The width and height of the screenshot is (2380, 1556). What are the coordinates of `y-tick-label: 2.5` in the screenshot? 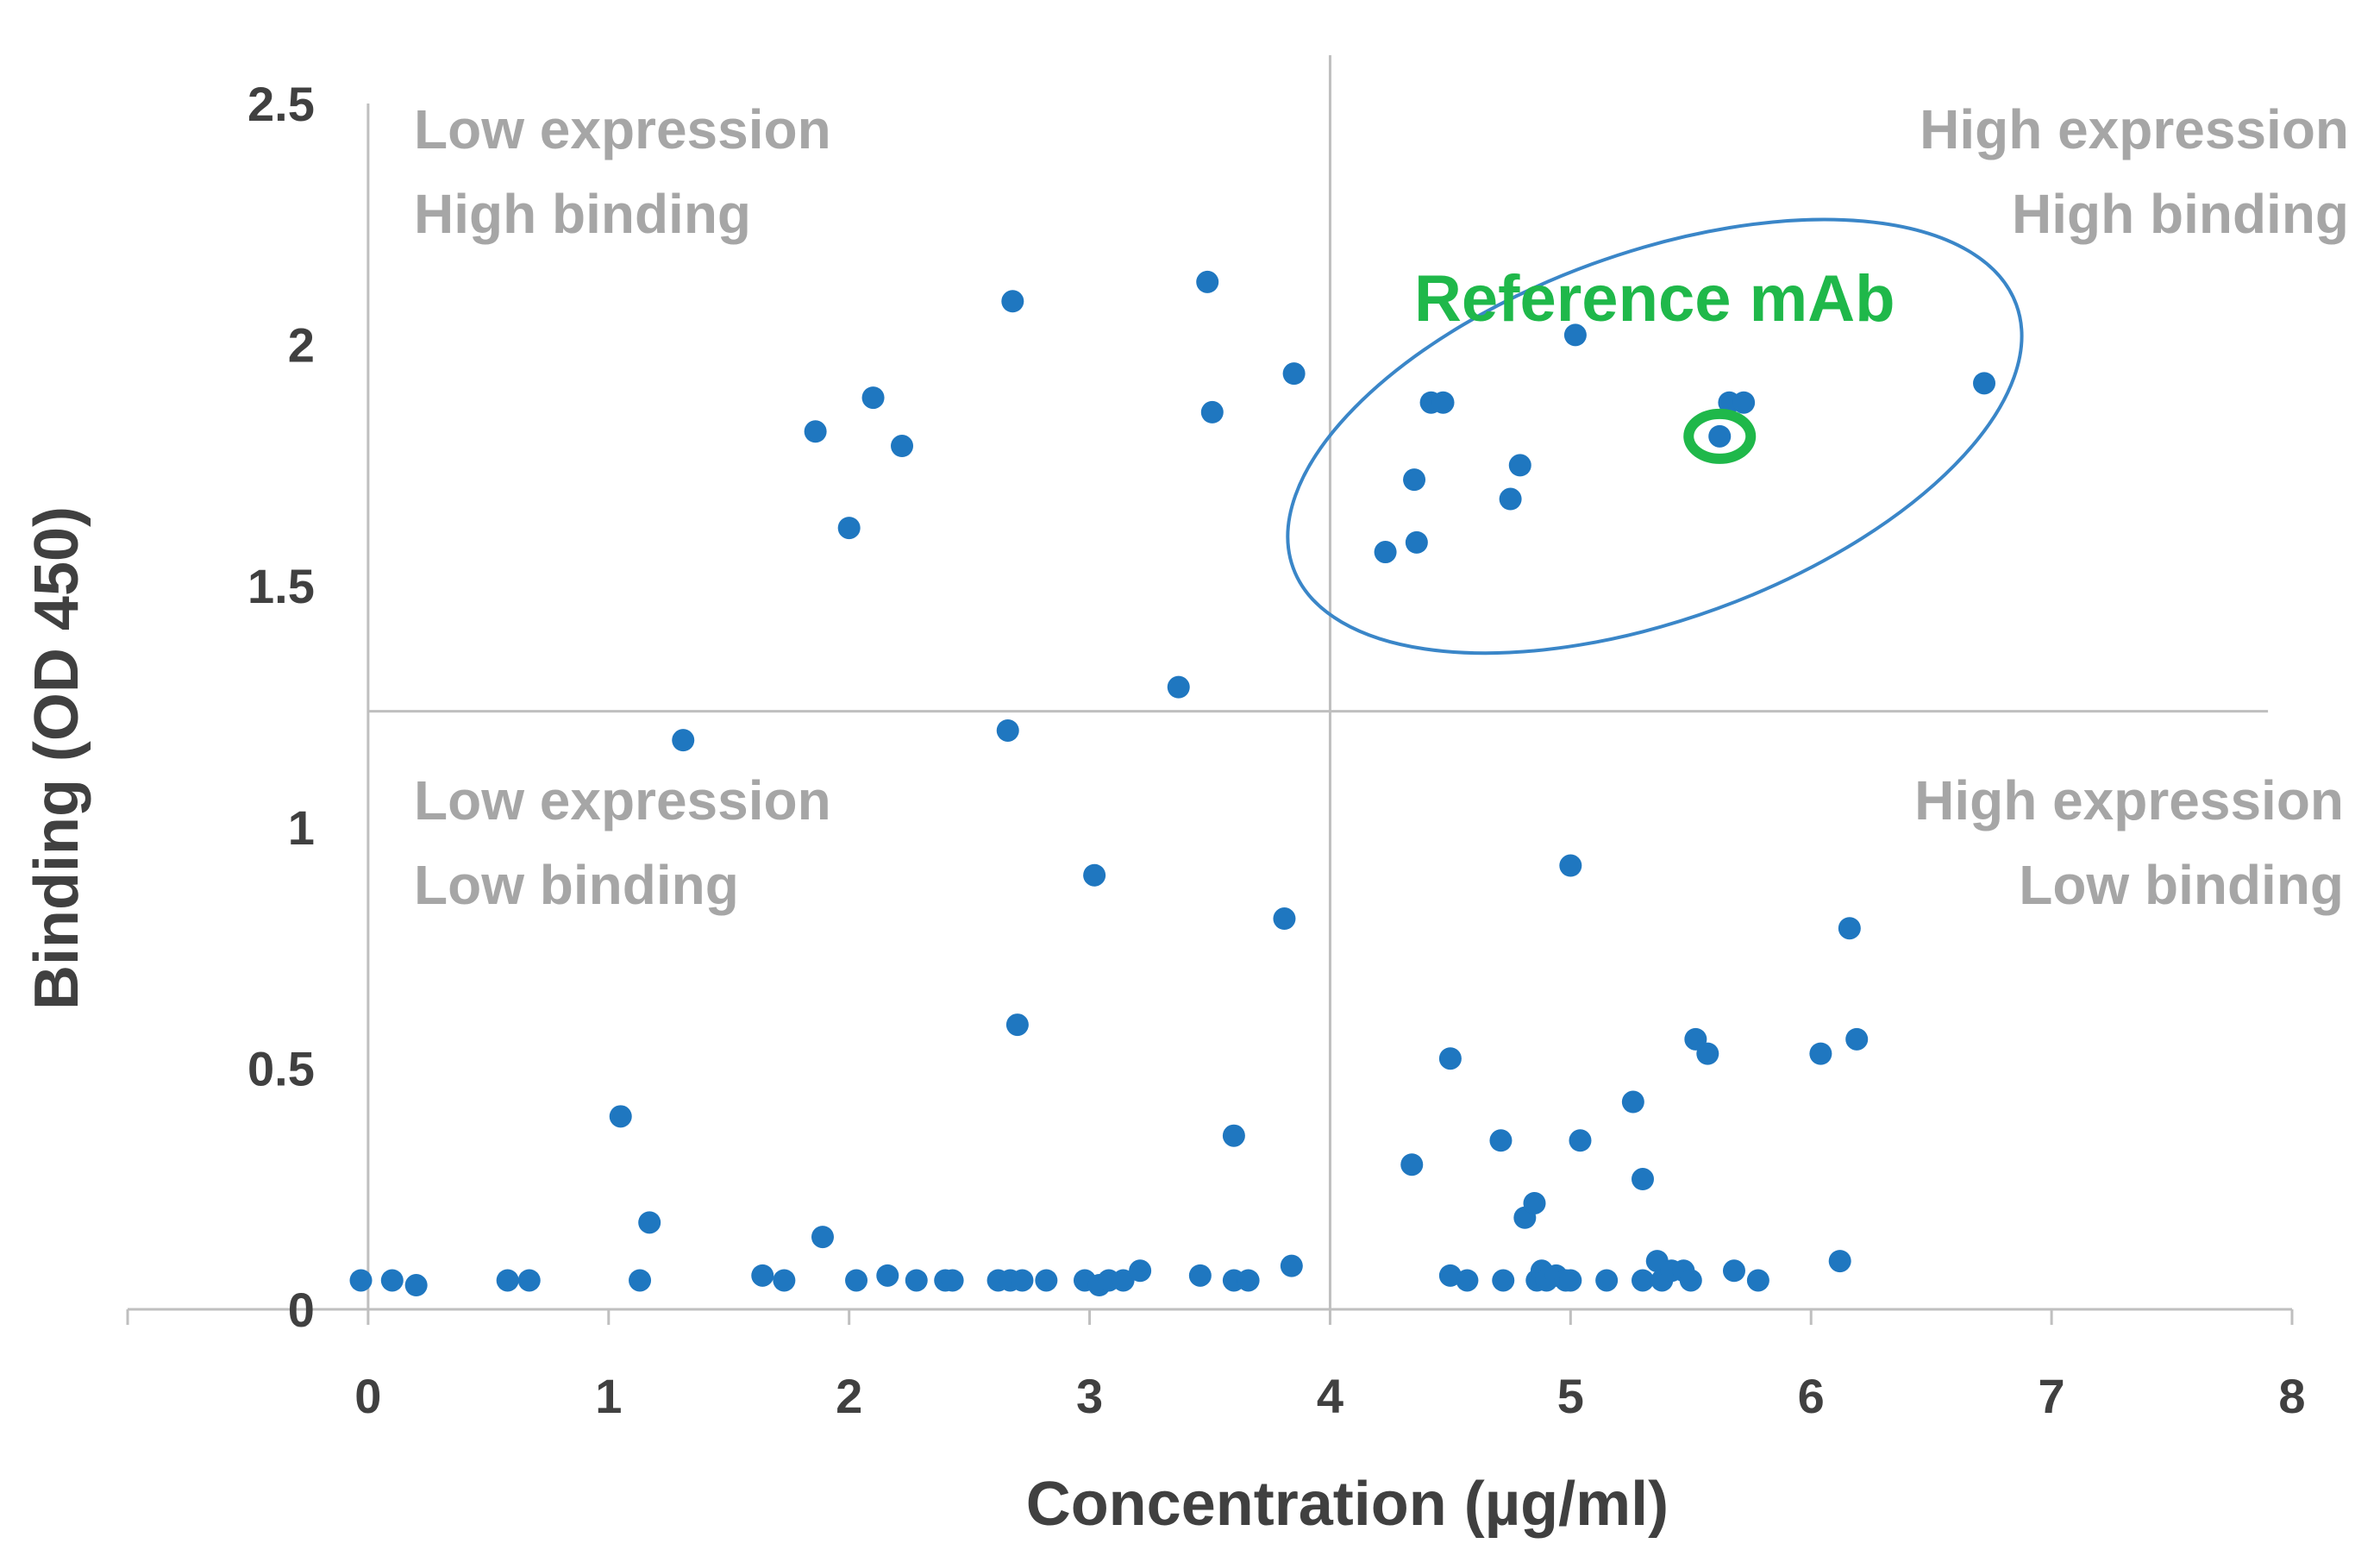 It's located at (281, 104).